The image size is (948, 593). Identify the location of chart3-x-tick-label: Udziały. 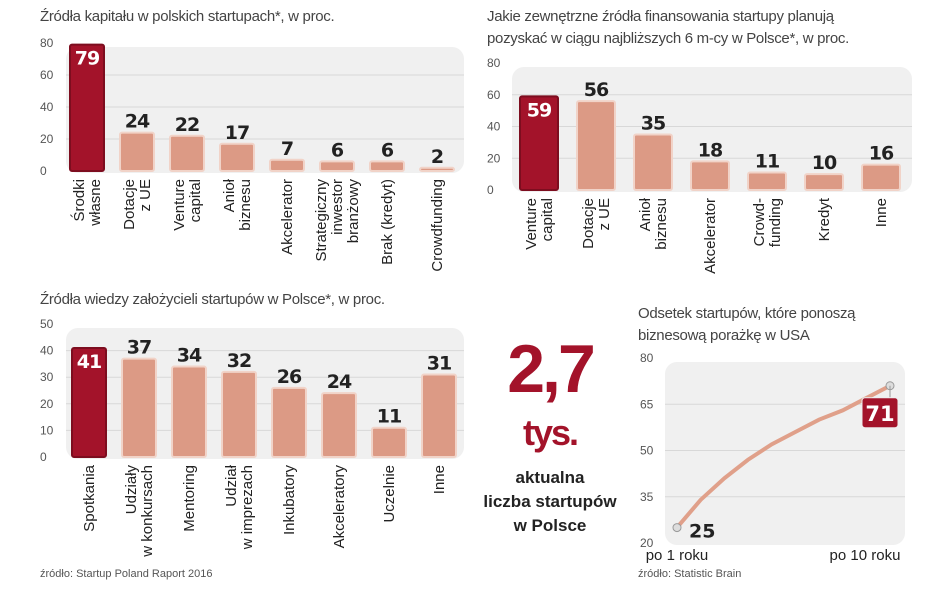
(131, 490).